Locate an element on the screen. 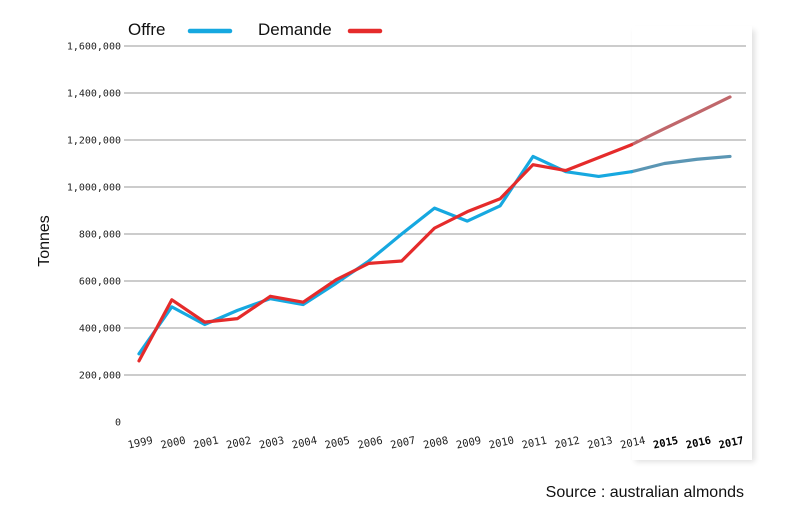 The height and width of the screenshot is (510, 800). x-tick-label: 2009 is located at coordinates (468, 443).